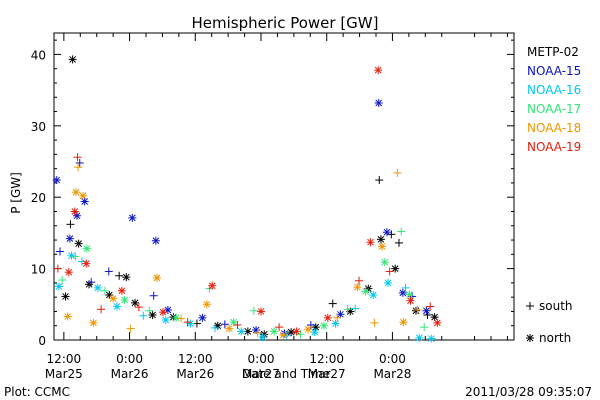 This screenshot has height=400, width=600. What do you see at coordinates (554, 109) in the screenshot?
I see `legend-item-noaa-17: NOAA-17` at bounding box center [554, 109].